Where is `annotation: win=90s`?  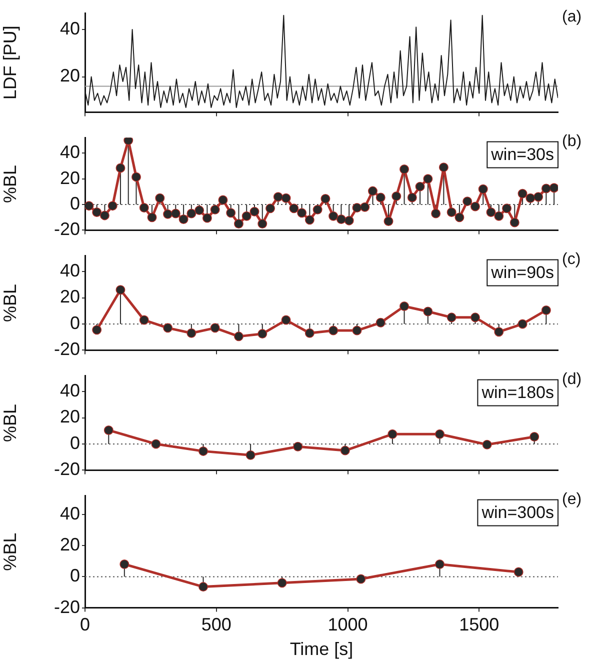
annotation: win=90s is located at coordinates (522, 272).